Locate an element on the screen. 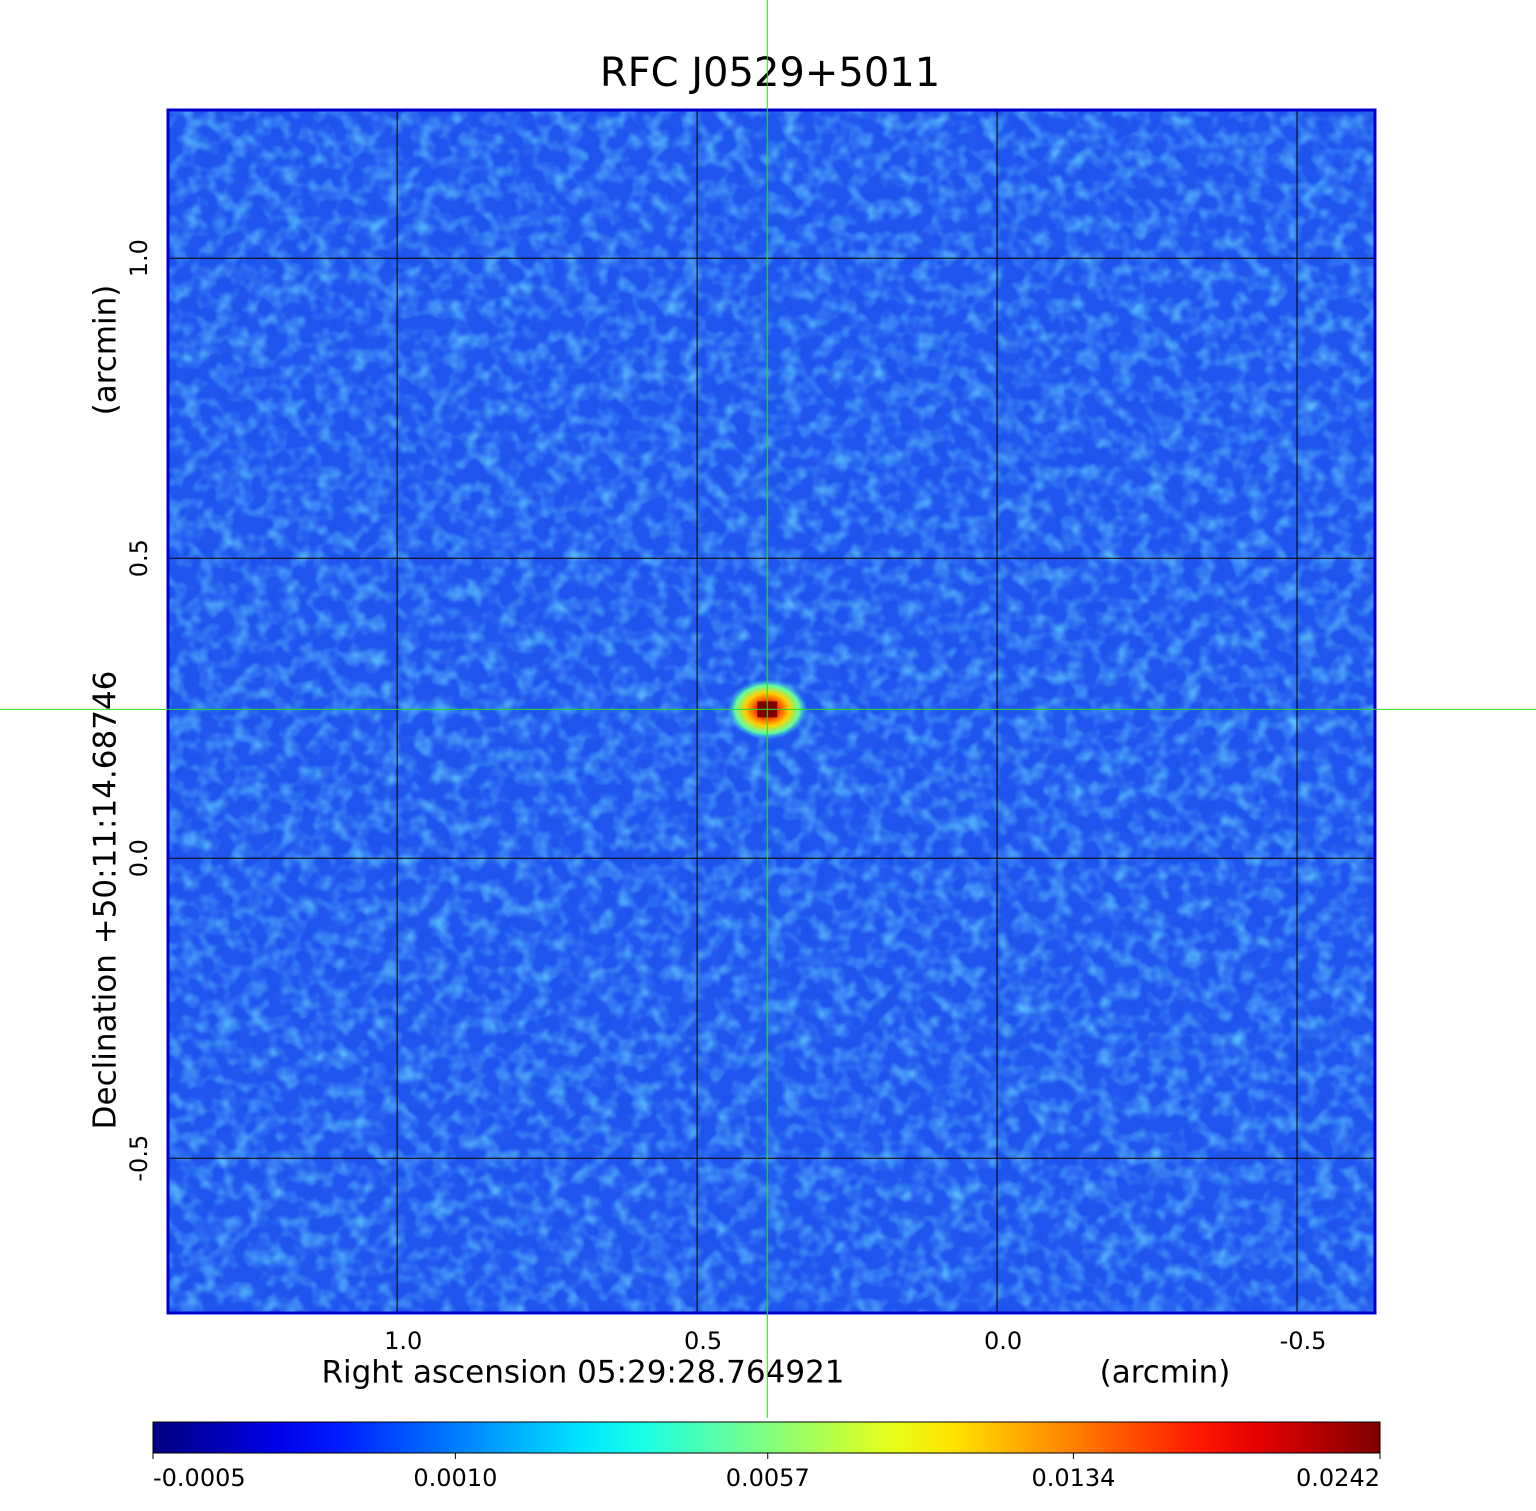  x-axis-label: Right ascension 05:29:28.764921 is located at coordinates (582, 1373).